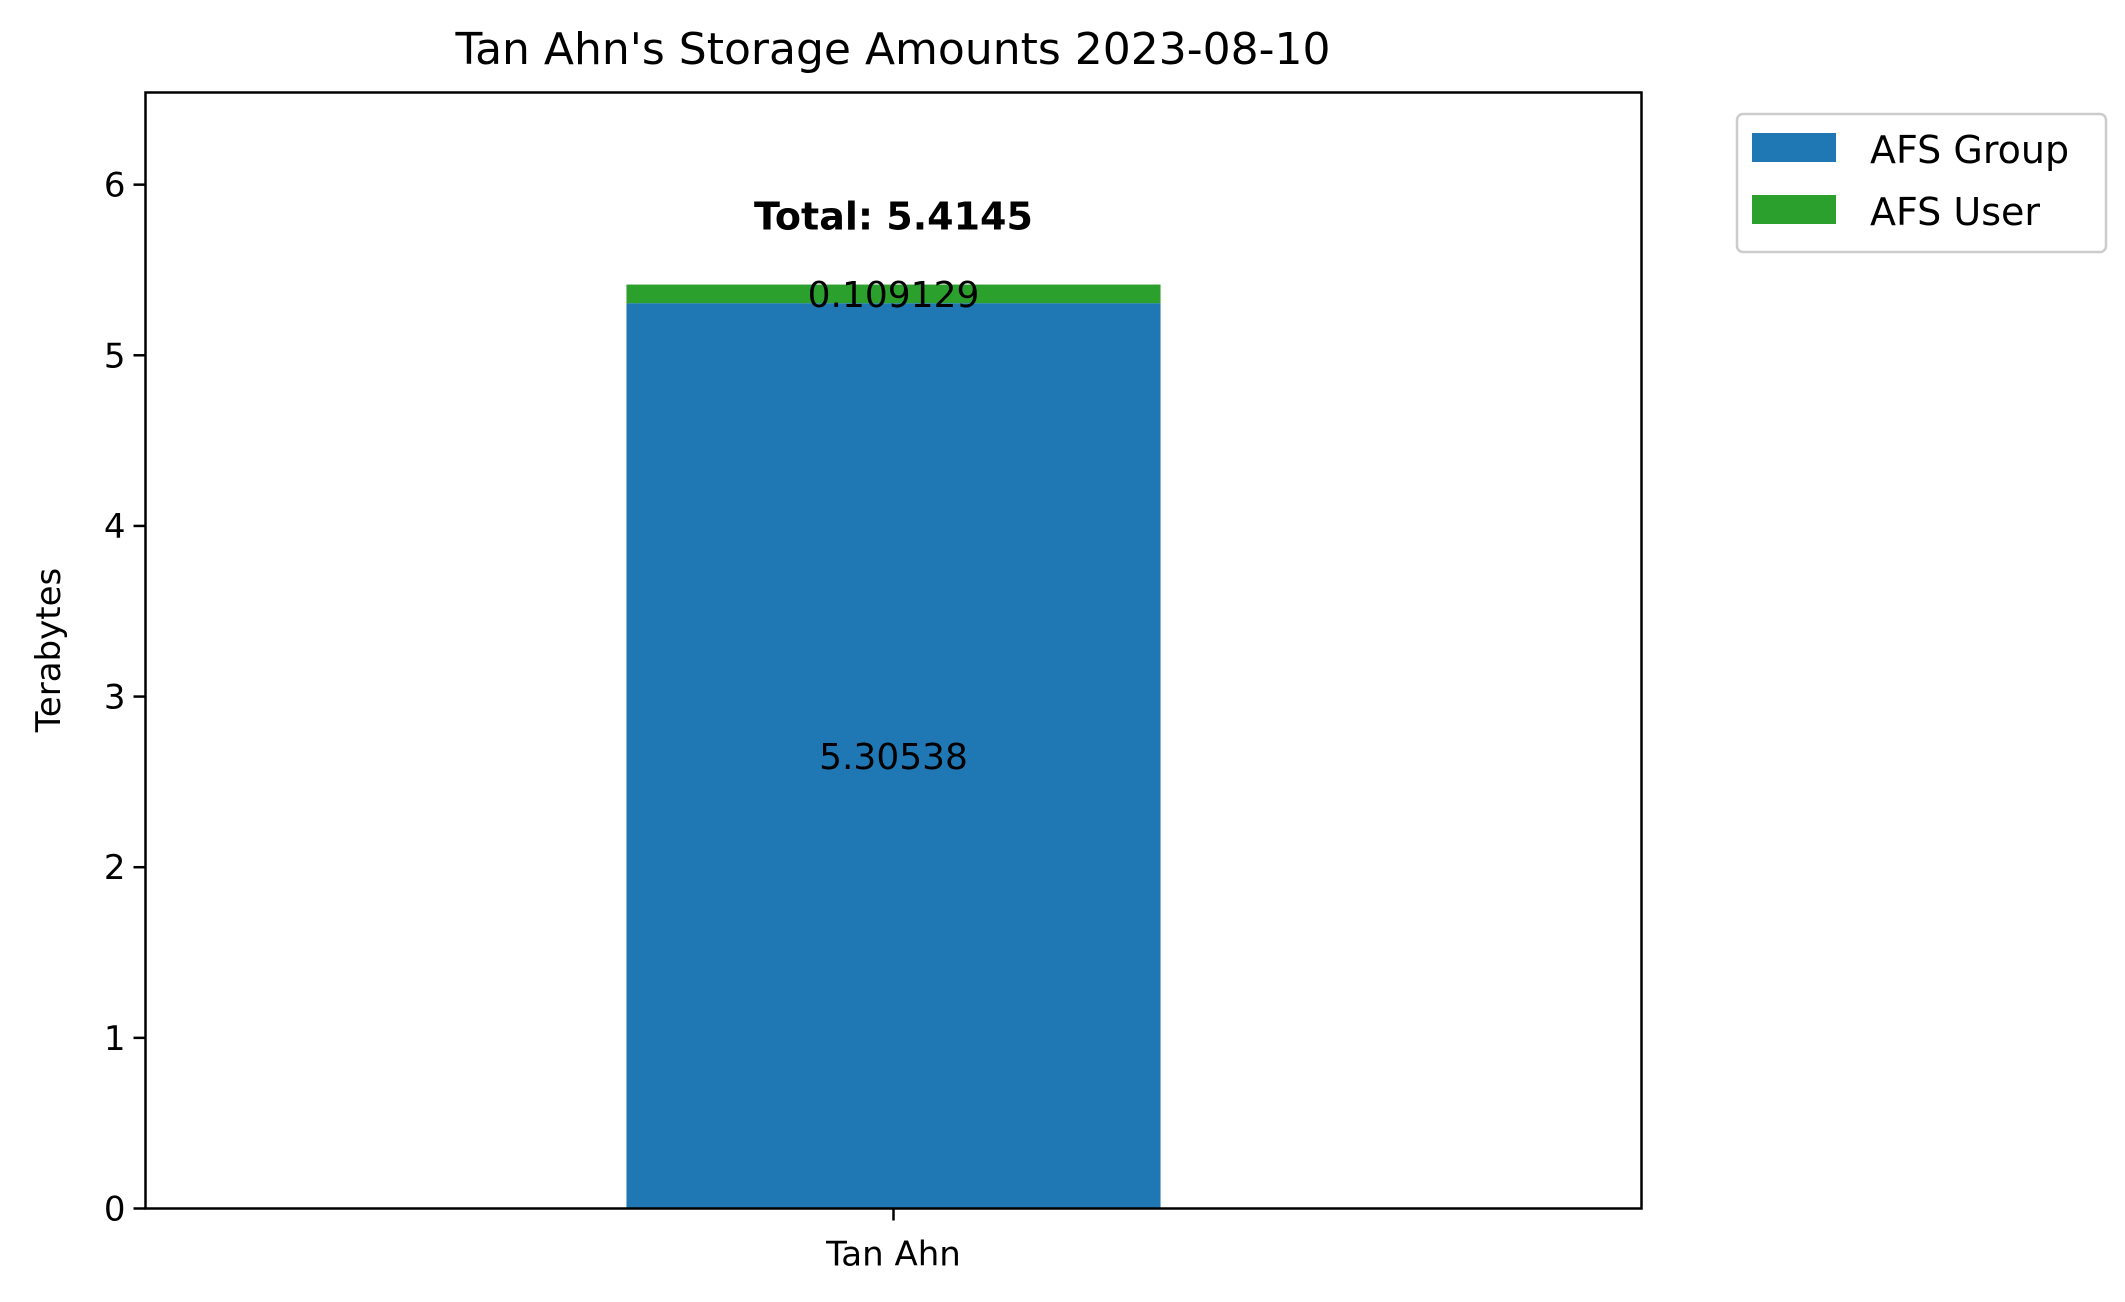 This screenshot has height=1302, width=2125. I want to click on x-axis-ticks: Tan Ahn, so click(893, 1241).